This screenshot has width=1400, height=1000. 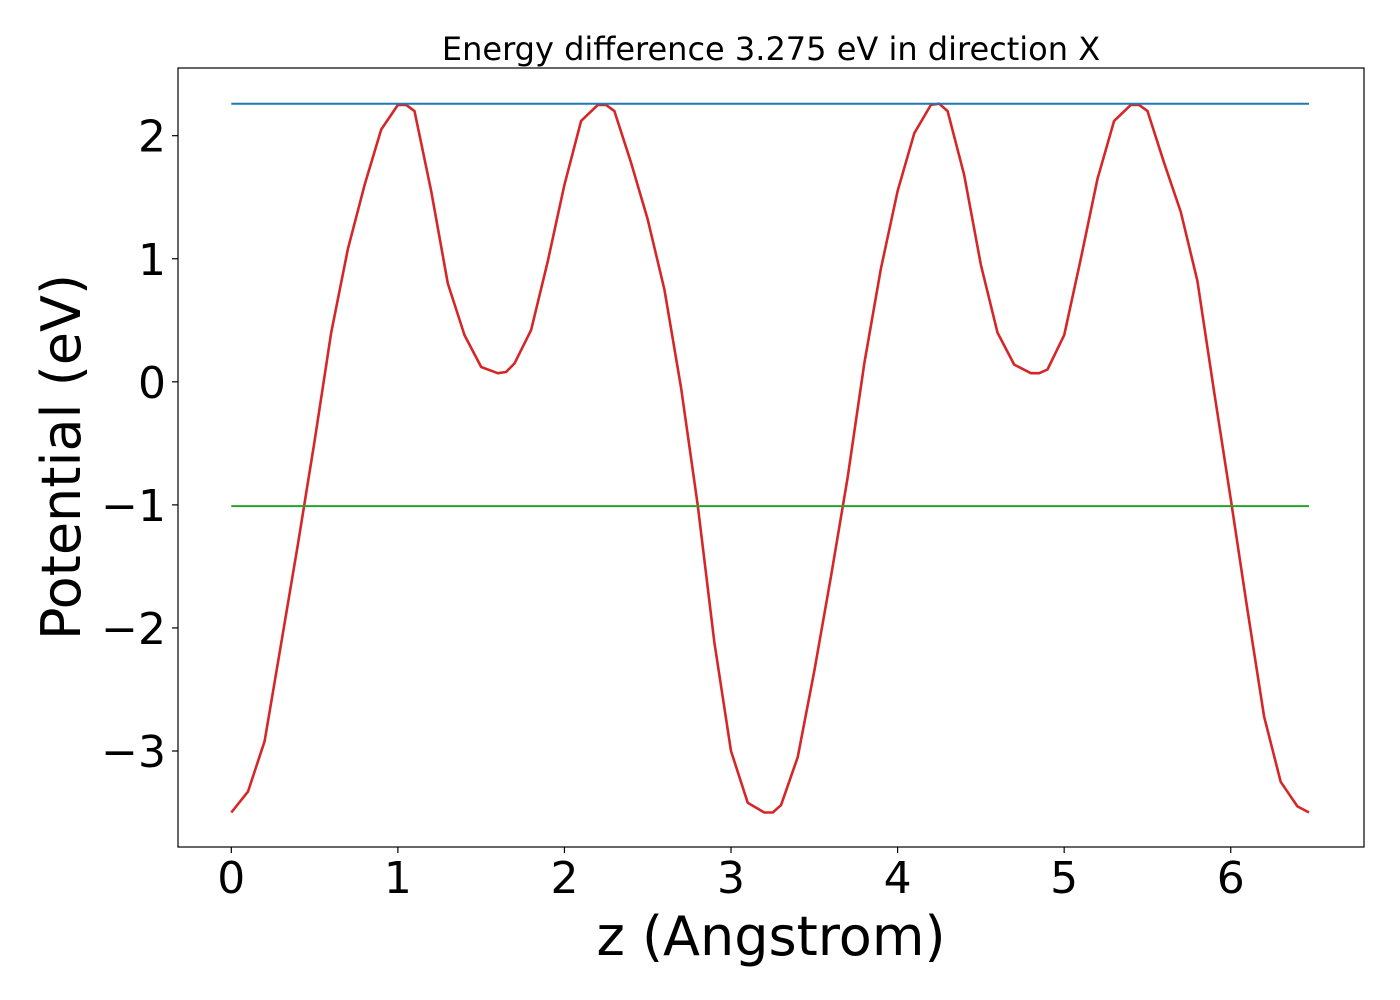 I want to click on x-tick-label: 5, so click(x=1064, y=878).